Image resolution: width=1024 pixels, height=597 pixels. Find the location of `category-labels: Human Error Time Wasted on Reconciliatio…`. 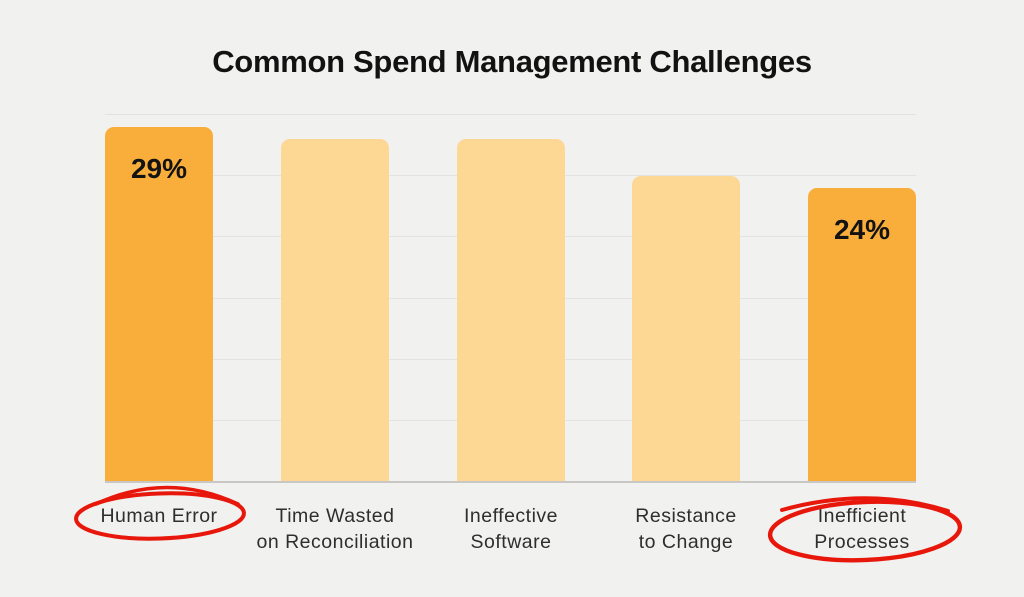

category-labels: Human Error Time Wasted on Reconciliatio… is located at coordinates (508, 538).